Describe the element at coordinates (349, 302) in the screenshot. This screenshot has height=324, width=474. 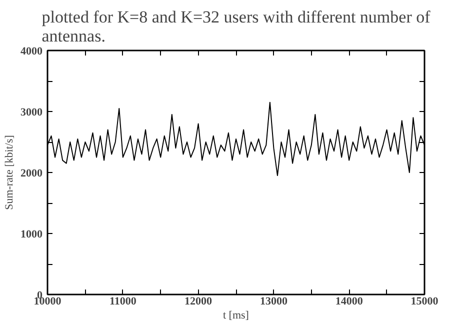
I see `x-tick-label: 14000` at that location.